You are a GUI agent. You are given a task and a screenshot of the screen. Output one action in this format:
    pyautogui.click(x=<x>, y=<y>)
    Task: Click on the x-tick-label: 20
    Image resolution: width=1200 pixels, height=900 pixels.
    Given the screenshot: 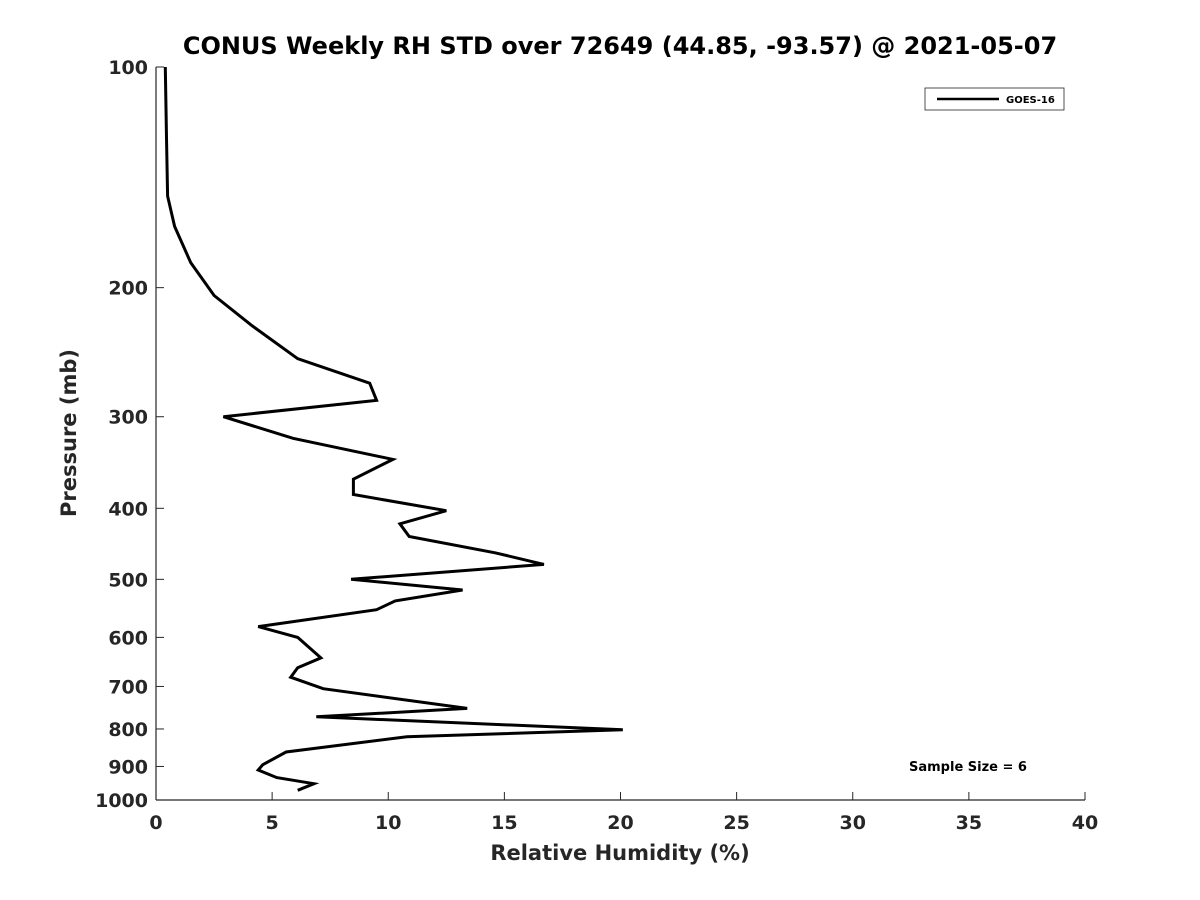 What is the action you would take?
    pyautogui.click(x=620, y=823)
    